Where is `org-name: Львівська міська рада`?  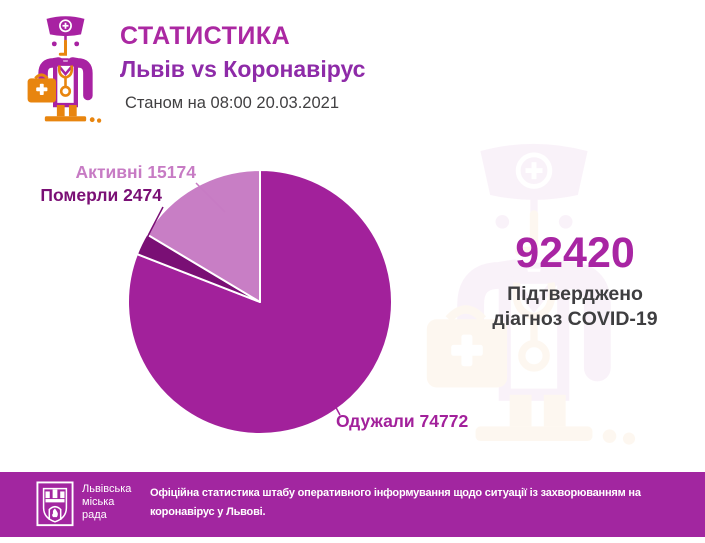
org-name: Львівська міська рада is located at coordinates (106, 502).